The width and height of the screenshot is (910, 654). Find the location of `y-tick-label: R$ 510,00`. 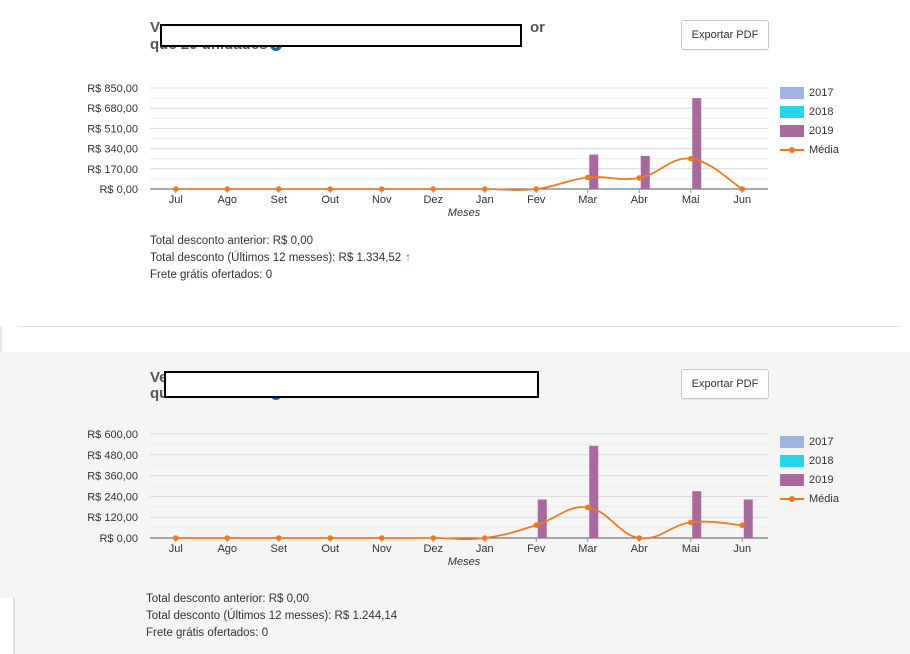

y-tick-label: R$ 510,00 is located at coordinates (112, 129).